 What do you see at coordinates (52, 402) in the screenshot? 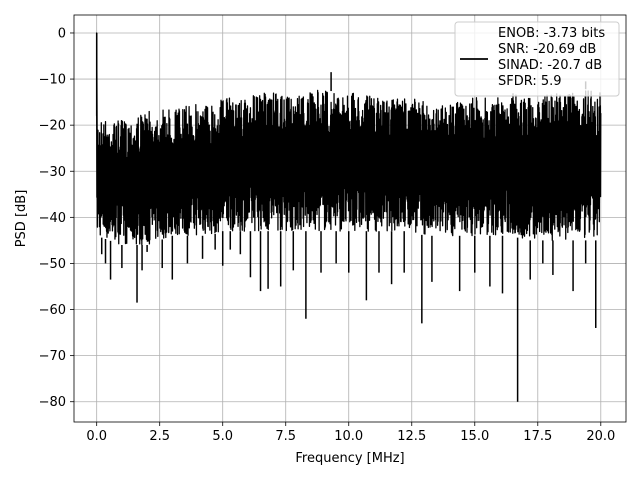
I see `y-tick-label: −80` at bounding box center [52, 402].